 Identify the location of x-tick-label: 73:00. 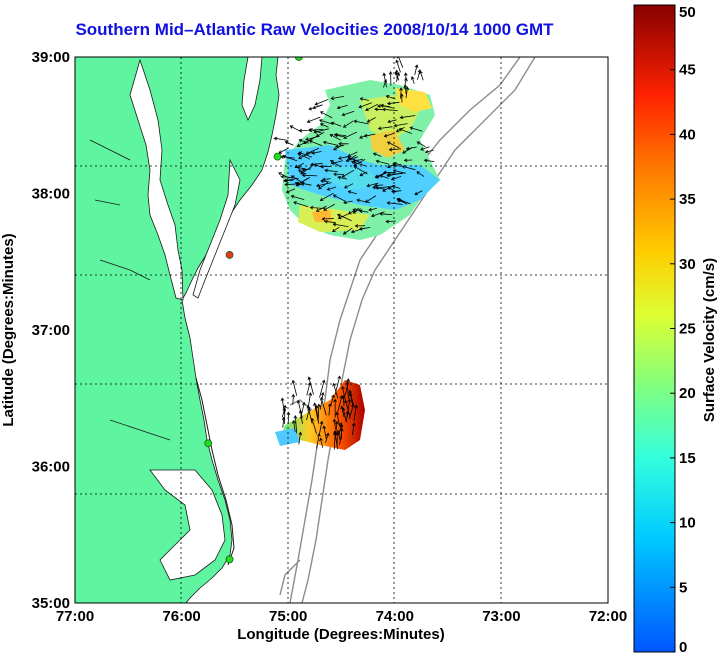
(501, 616).